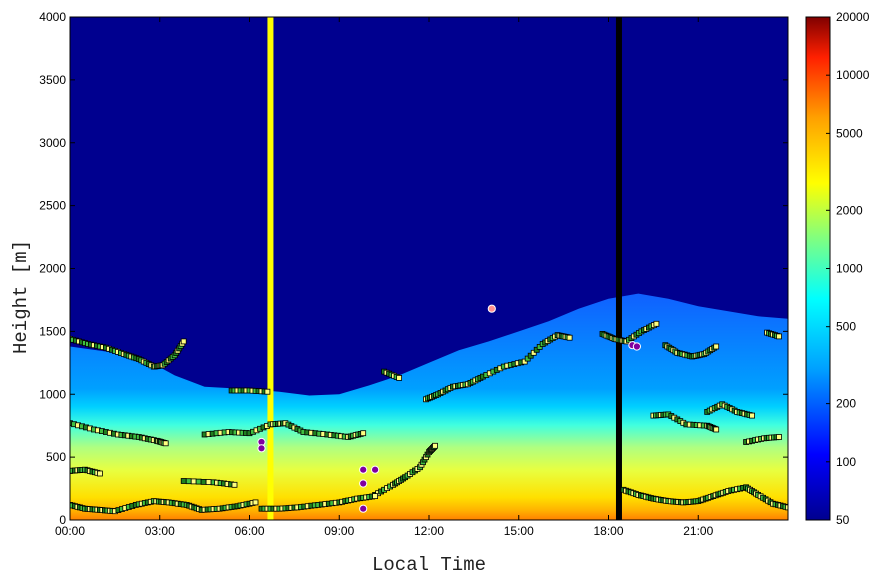 The height and width of the screenshot is (576, 875). What do you see at coordinates (62, 520) in the screenshot?
I see `y-tick-label: 0` at bounding box center [62, 520].